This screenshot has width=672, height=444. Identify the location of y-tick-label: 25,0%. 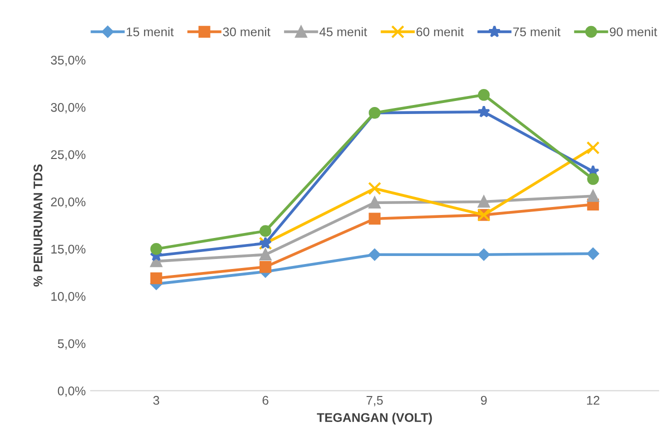
(68, 155).